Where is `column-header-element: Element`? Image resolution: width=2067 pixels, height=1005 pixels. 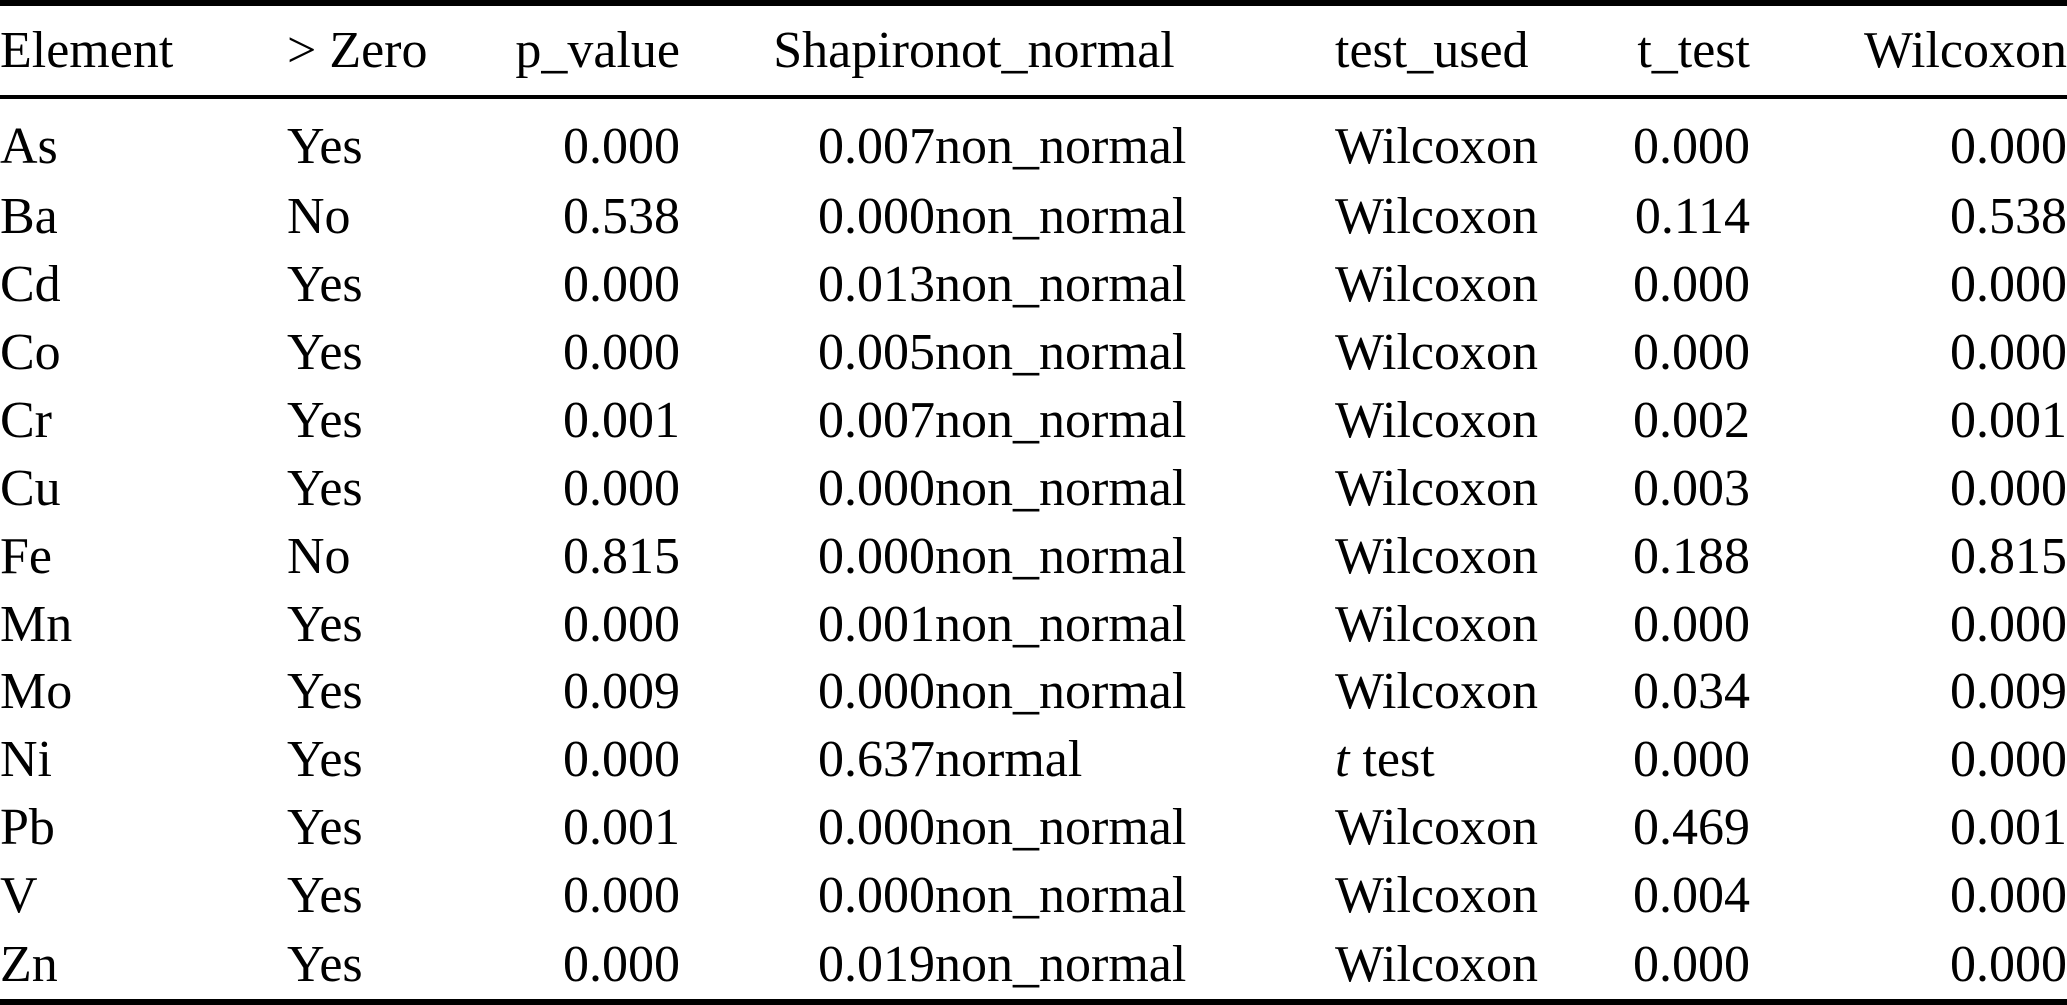
column-header-element: Element is located at coordinates (143, 51).